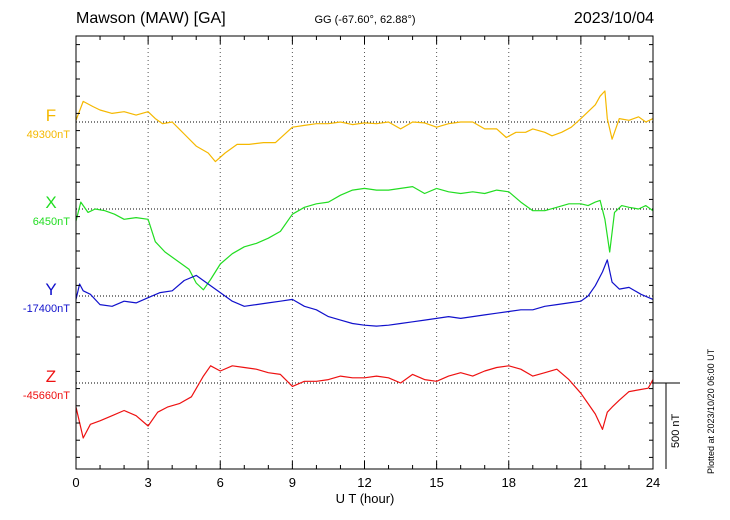  Describe the element at coordinates (50, 202) in the screenshot. I see `series-name-x: X` at that location.